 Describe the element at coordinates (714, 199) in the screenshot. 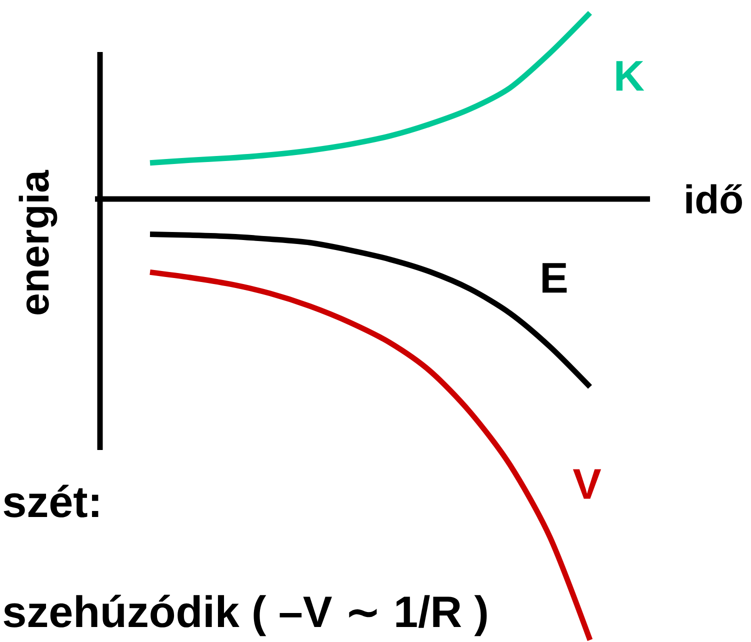

I see `x-axis-title: idő` at that location.